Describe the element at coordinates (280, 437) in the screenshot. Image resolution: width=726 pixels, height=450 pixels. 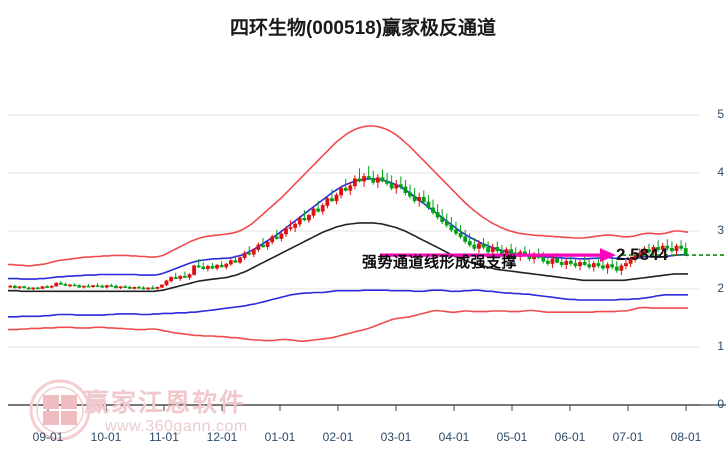
I see `x-axis-tick-label: 01-01` at that location.